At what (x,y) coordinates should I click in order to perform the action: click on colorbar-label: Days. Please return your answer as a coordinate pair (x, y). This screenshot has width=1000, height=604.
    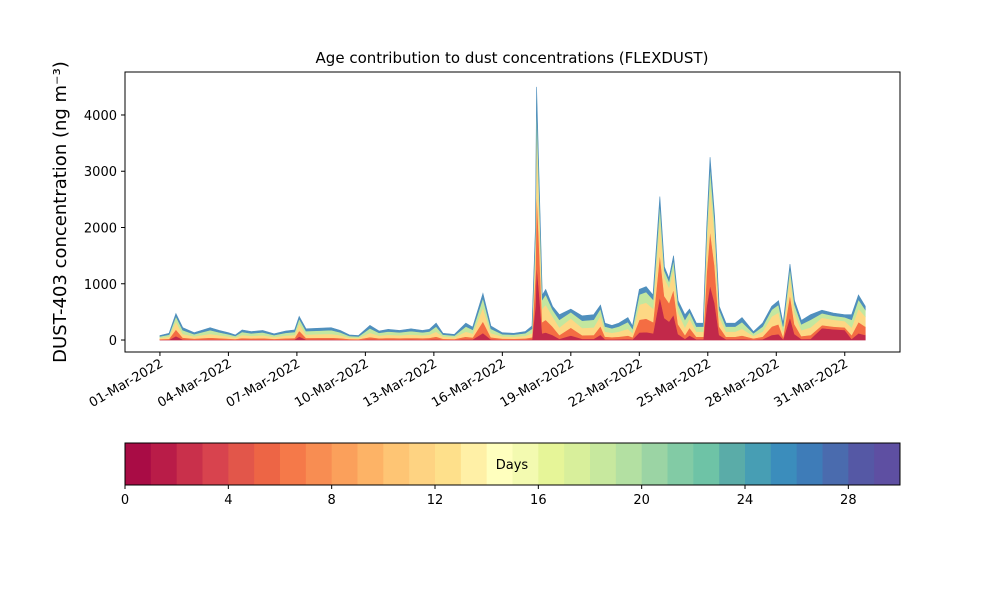
    Looking at the image, I should click on (512, 465).